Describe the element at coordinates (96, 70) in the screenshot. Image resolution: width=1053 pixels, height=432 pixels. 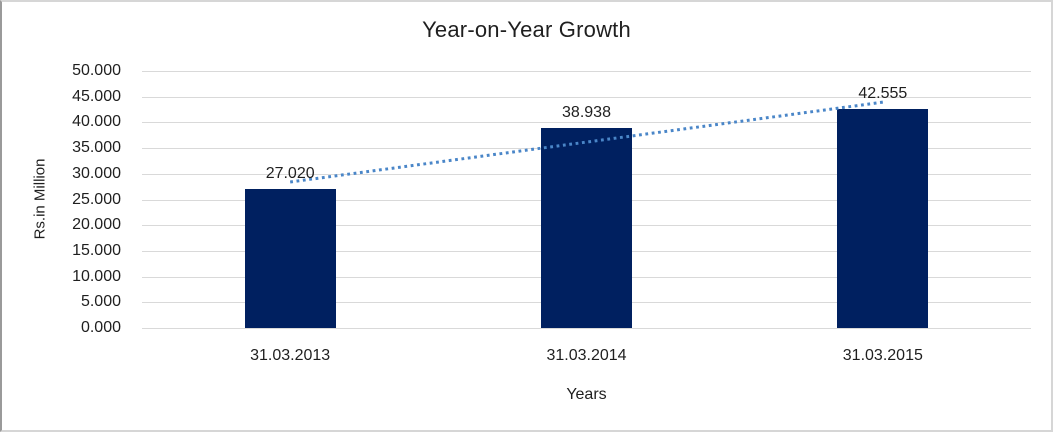
I see `y-tick-label: 50.000` at that location.